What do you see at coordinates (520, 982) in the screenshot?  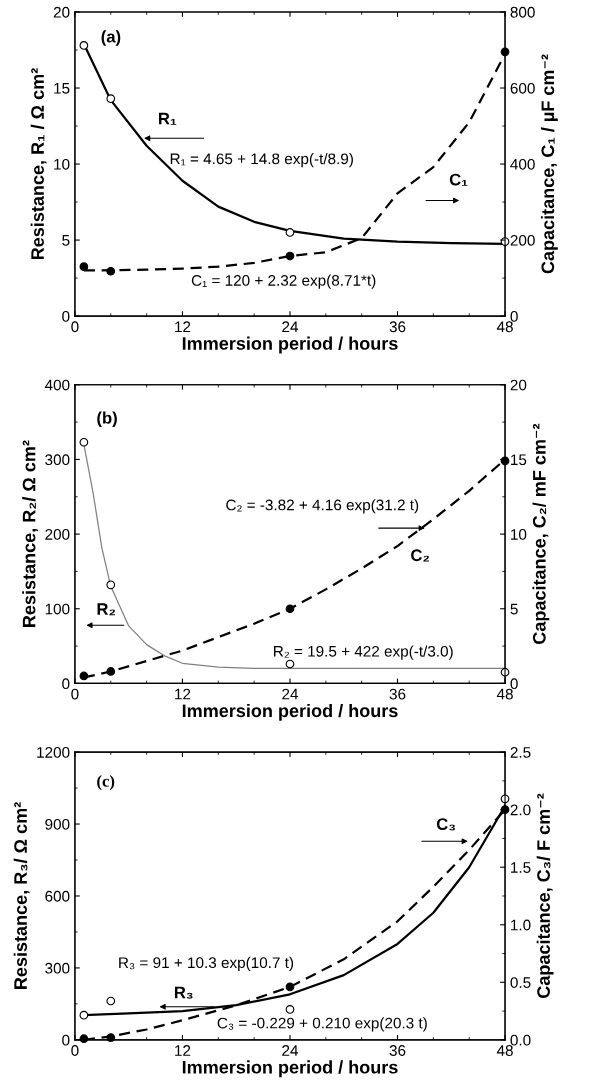 I see `y2-tick-label: 0.5` at bounding box center [520, 982].